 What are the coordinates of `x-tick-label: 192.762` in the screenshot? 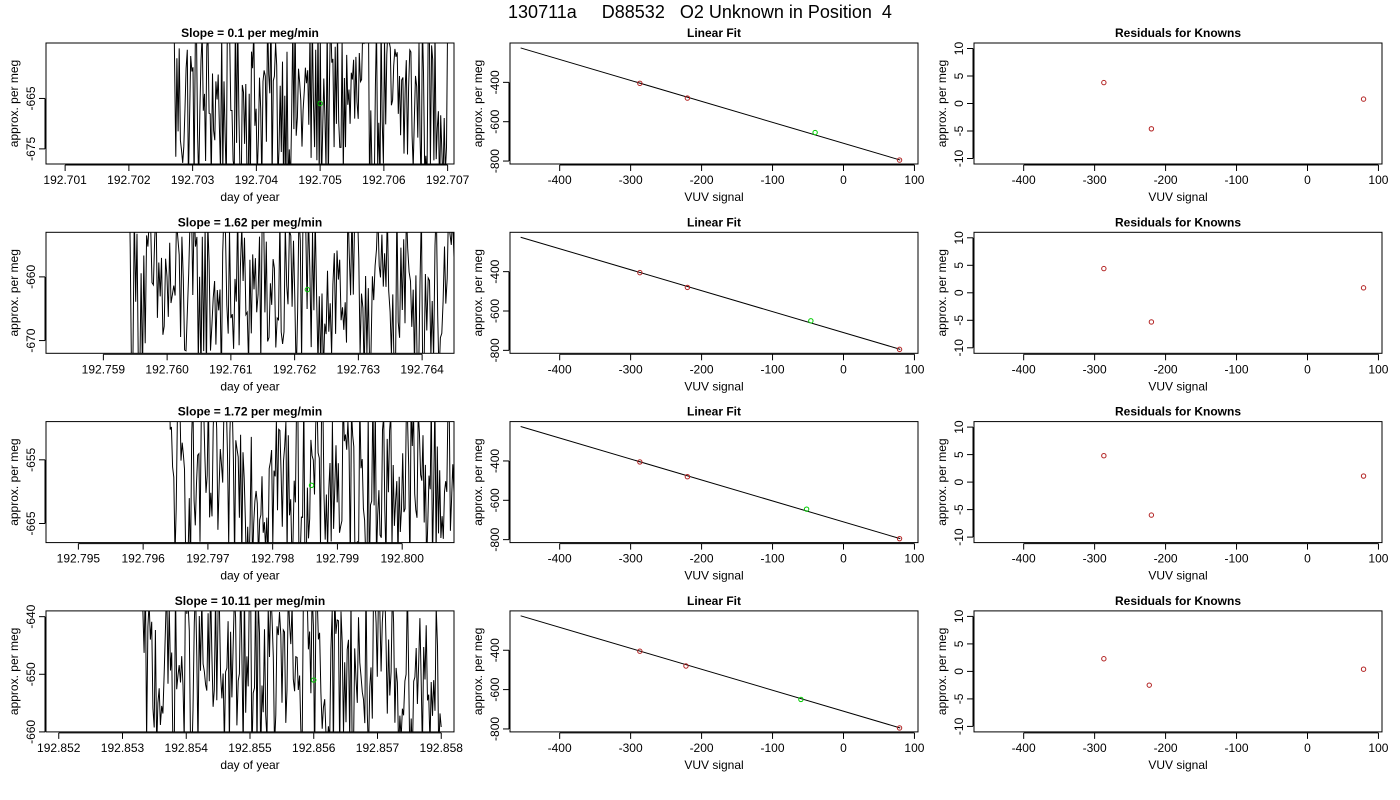 It's located at (295, 369).